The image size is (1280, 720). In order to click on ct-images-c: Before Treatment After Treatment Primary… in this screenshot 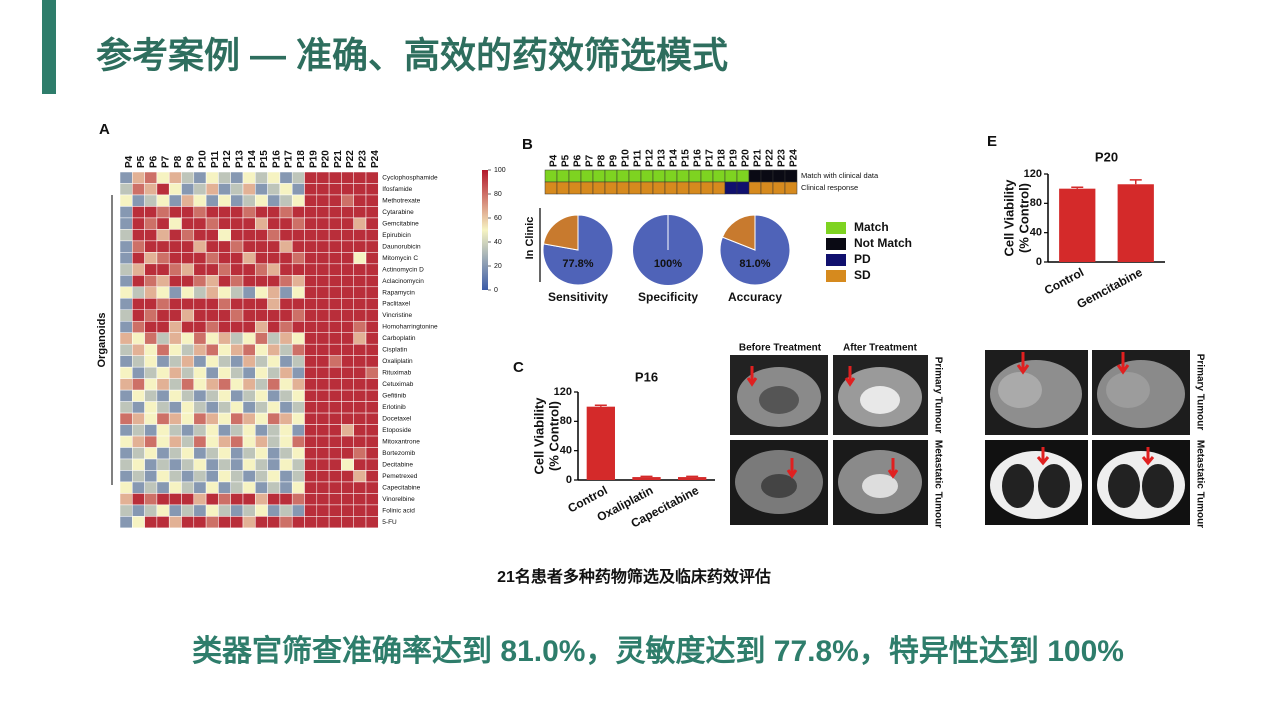, I will do `click(836, 435)`.